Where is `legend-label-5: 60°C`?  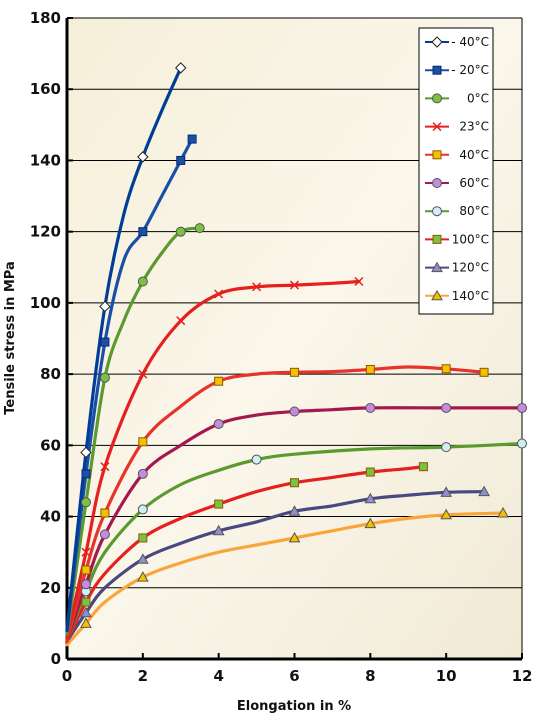 legend-label-5: 60°C is located at coordinates (474, 183).